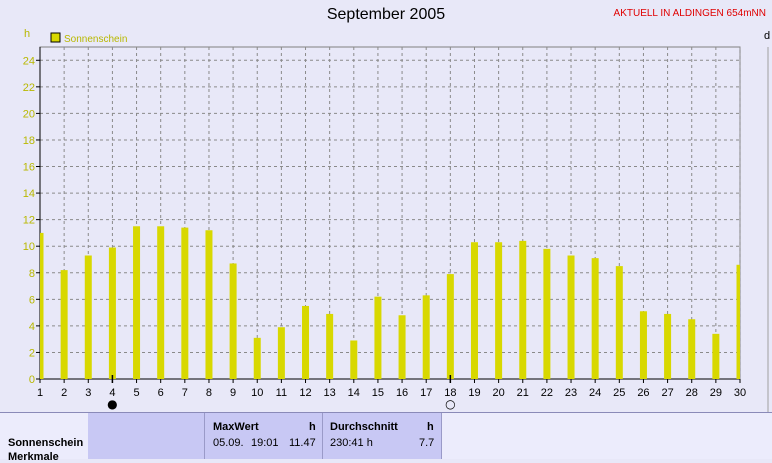 Image resolution: width=772 pixels, height=463 pixels. I want to click on legend-label: Sonnenschein, so click(95, 39).